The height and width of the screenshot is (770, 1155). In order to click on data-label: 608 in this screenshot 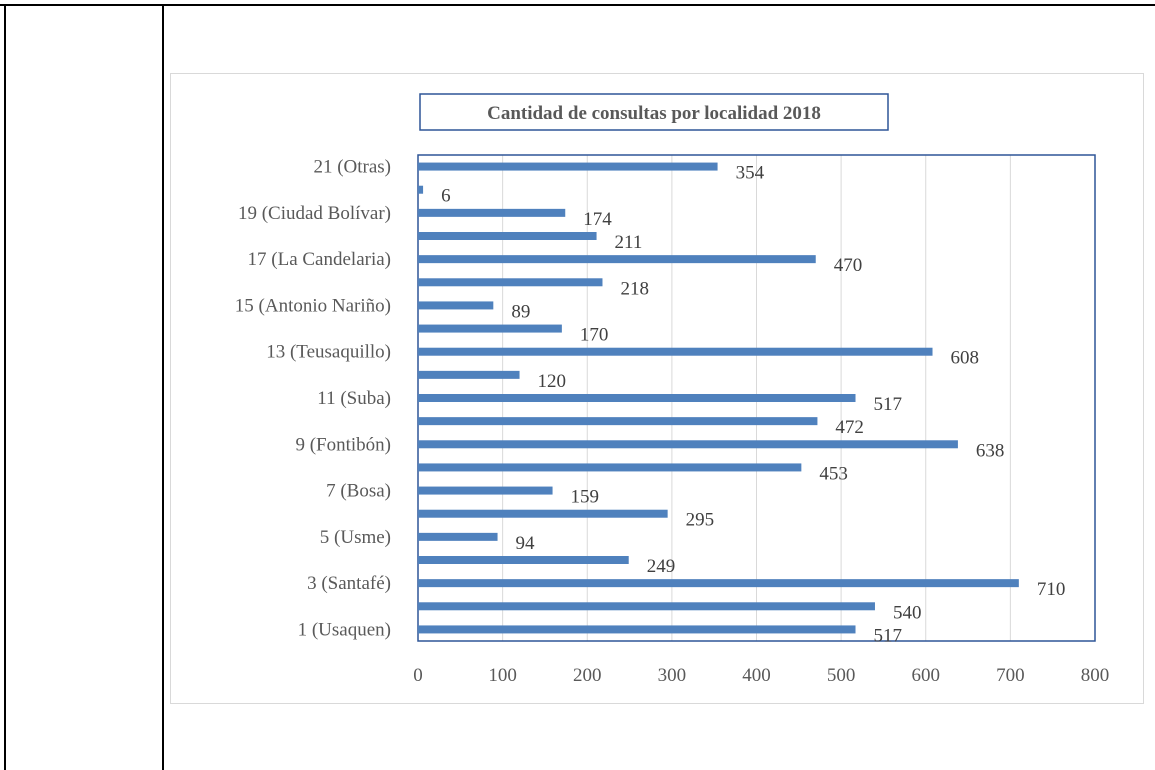, I will do `click(965, 358)`.